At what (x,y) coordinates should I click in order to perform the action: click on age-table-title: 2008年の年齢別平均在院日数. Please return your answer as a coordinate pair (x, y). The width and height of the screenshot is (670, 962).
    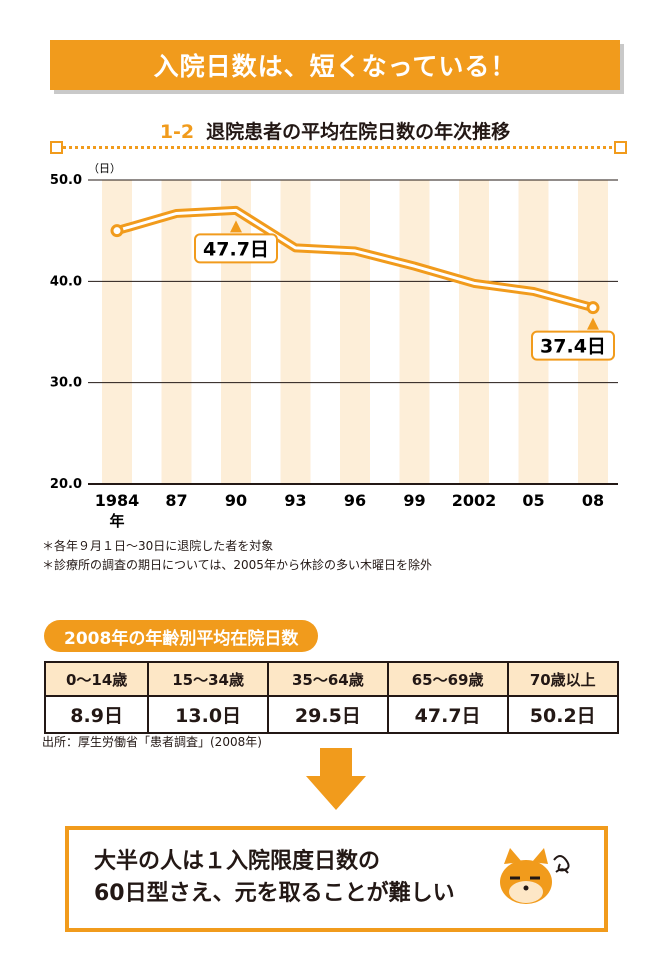
    Looking at the image, I should click on (181, 636).